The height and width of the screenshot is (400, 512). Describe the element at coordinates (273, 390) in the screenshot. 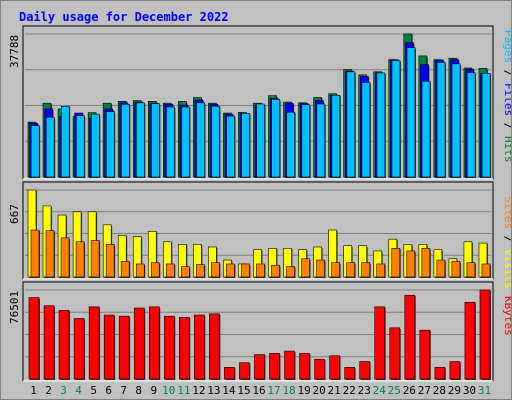

I see `x-tick-label-day-17: 17` at that location.